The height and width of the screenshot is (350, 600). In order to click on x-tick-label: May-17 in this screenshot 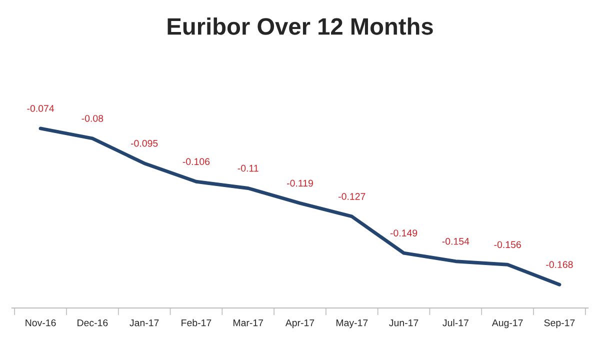, I will do `click(352, 323)`.